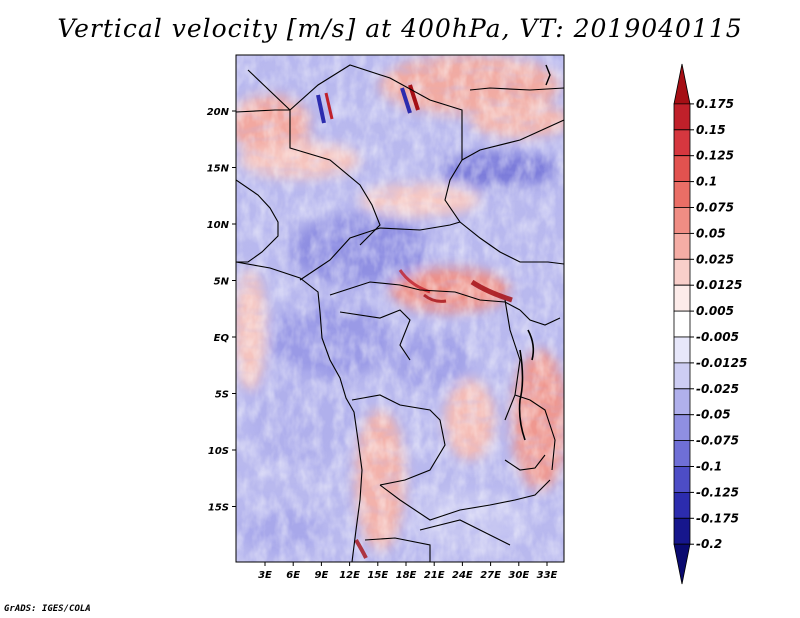 Image resolution: width=800 pixels, height=618 pixels. I want to click on colorbar-label: -0.175, so click(717, 518).